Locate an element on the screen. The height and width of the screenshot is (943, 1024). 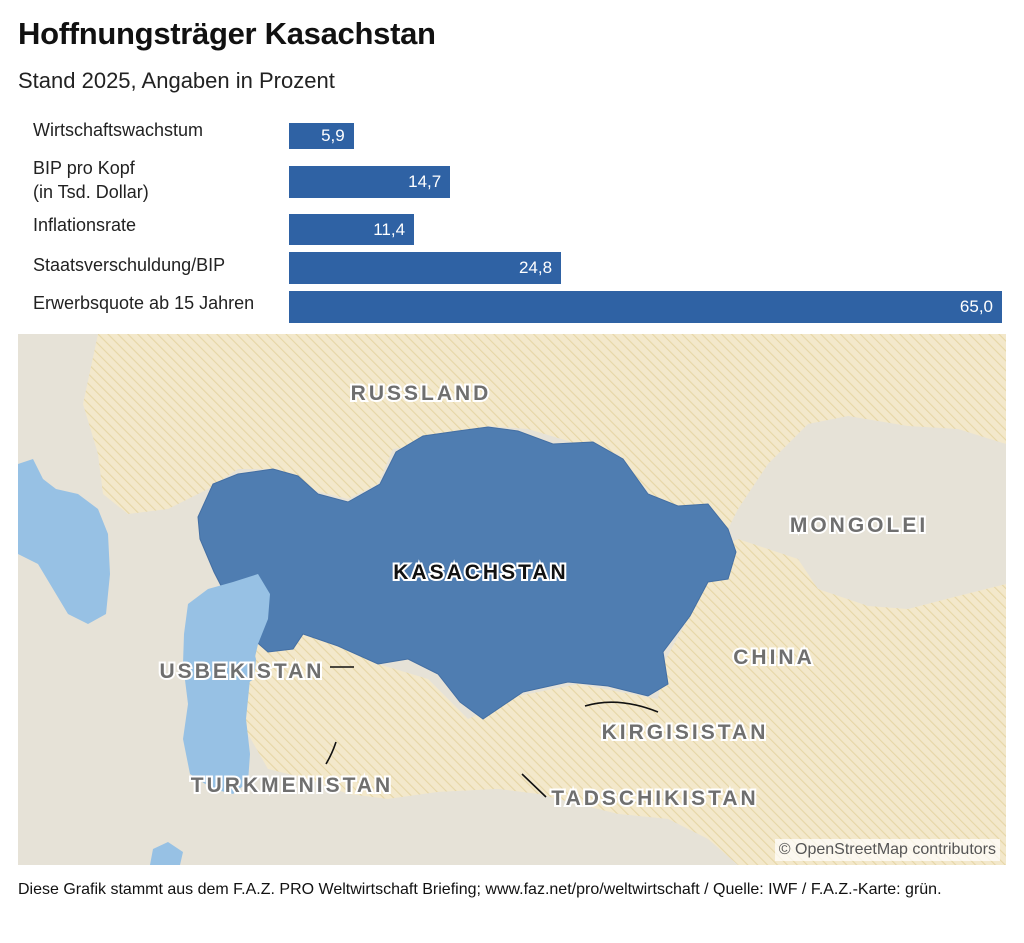
chart-title: Hoffnungsträger Kasachstan is located at coordinates (227, 33).